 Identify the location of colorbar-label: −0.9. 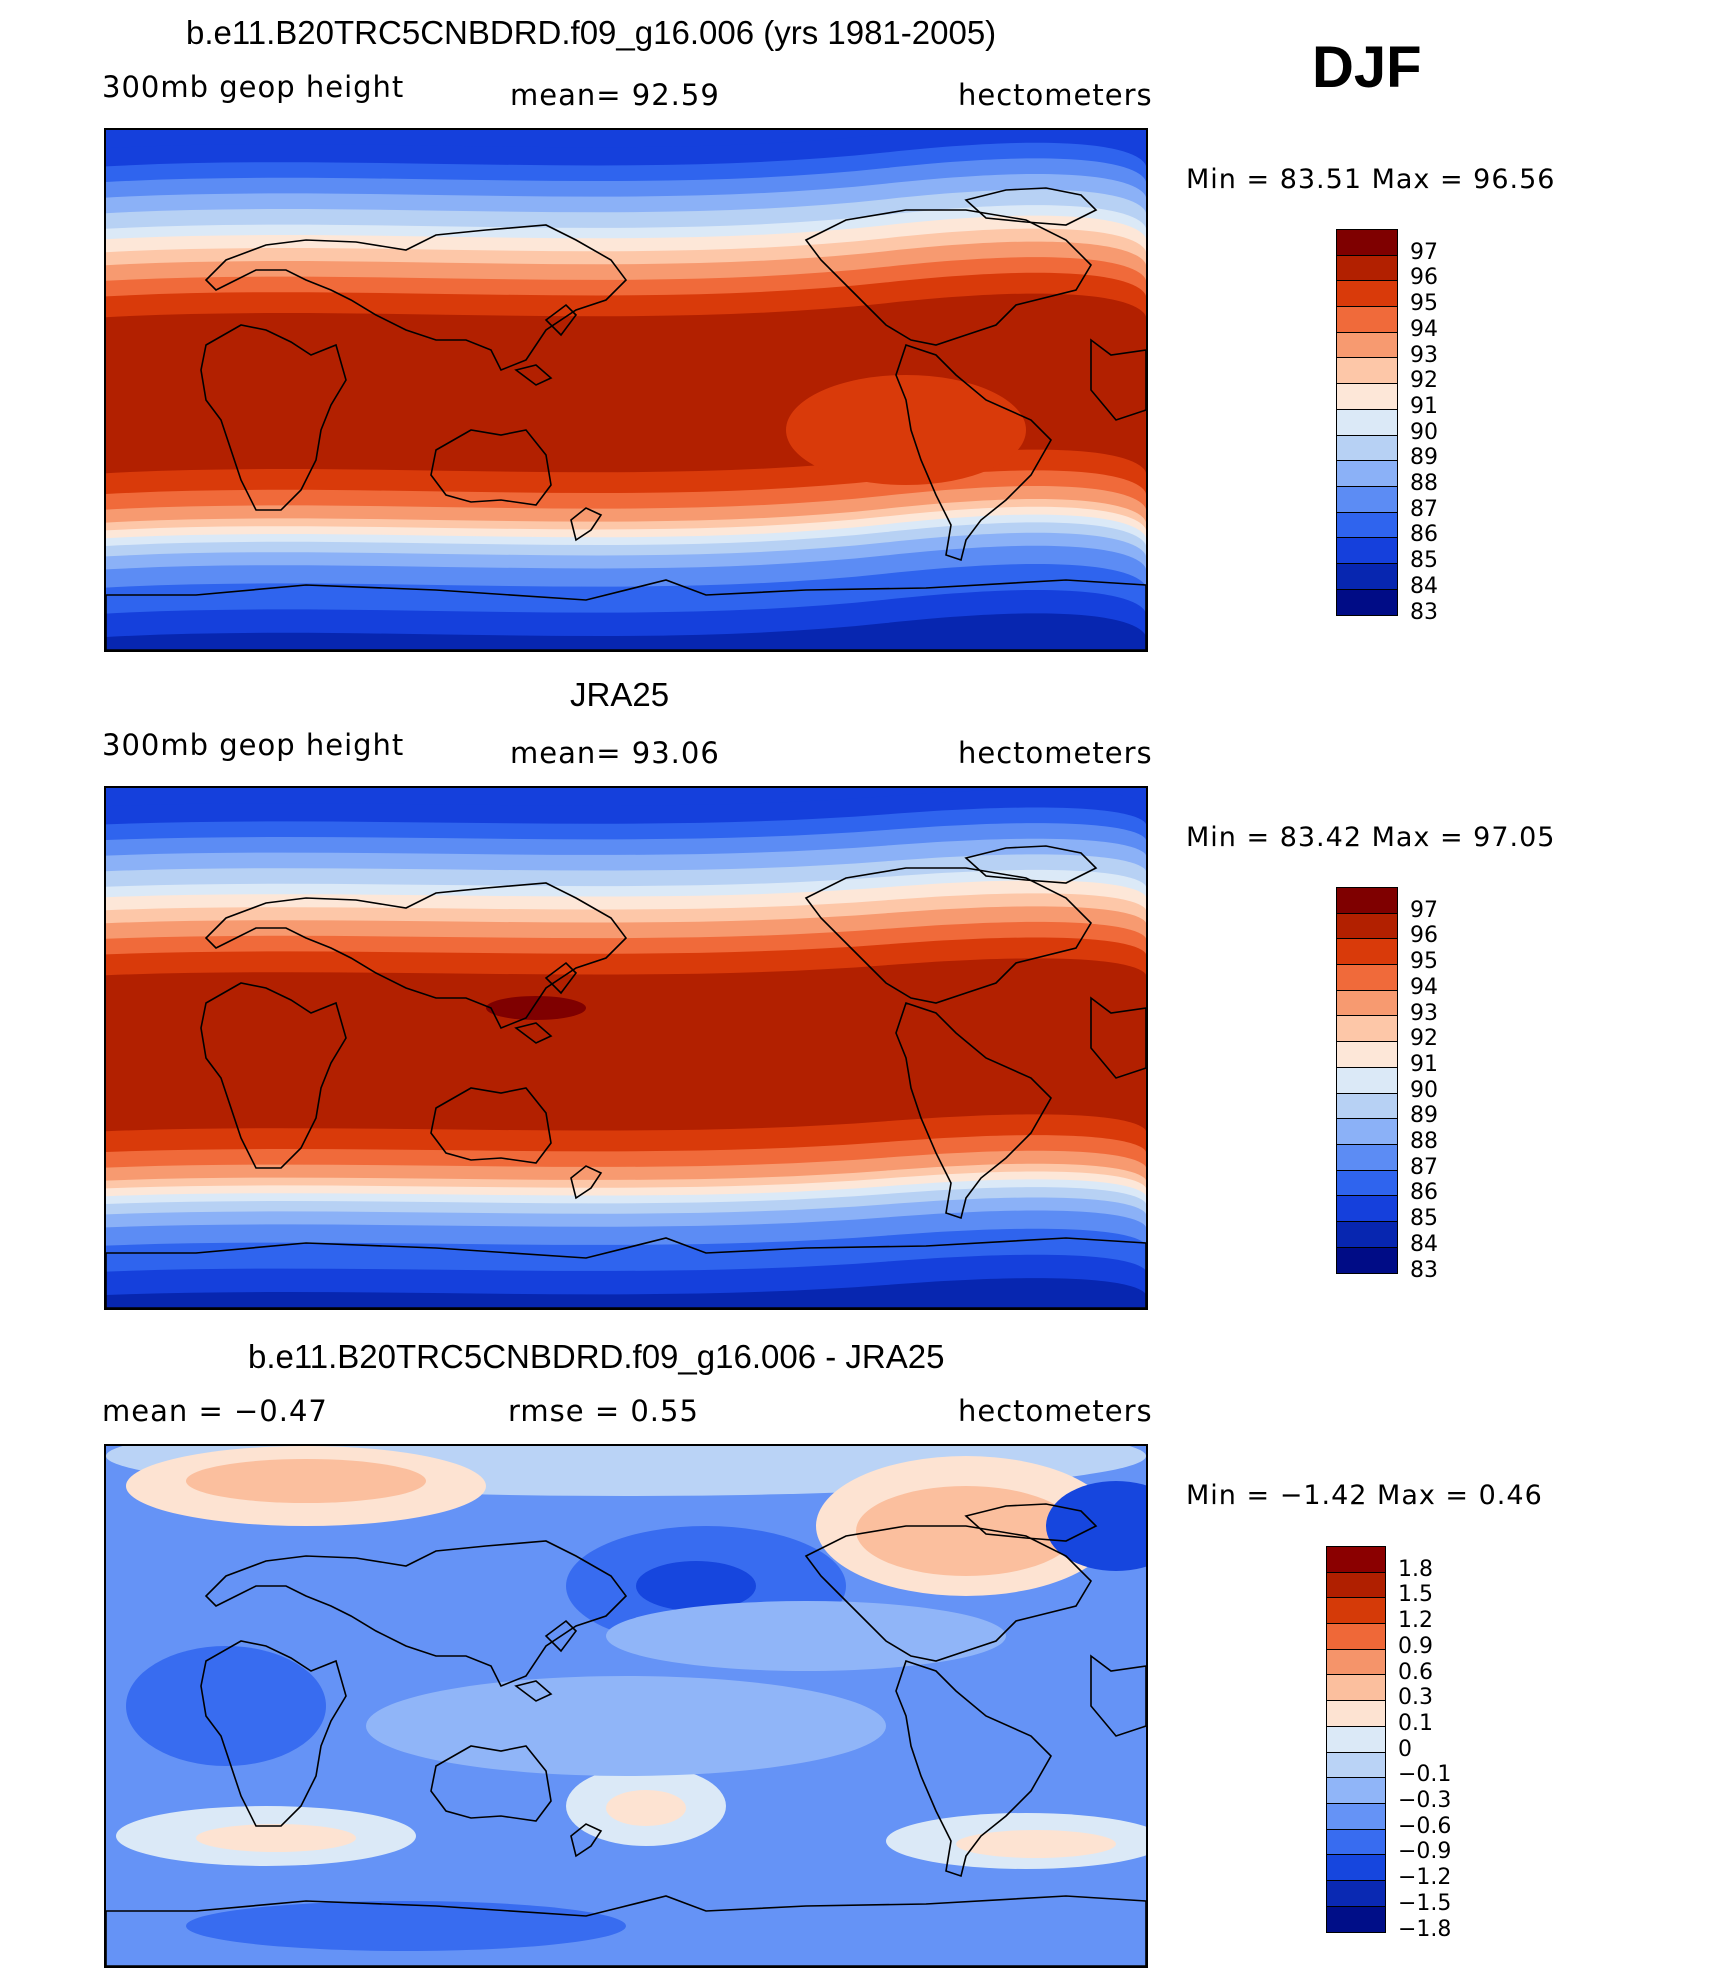
(1425, 1852).